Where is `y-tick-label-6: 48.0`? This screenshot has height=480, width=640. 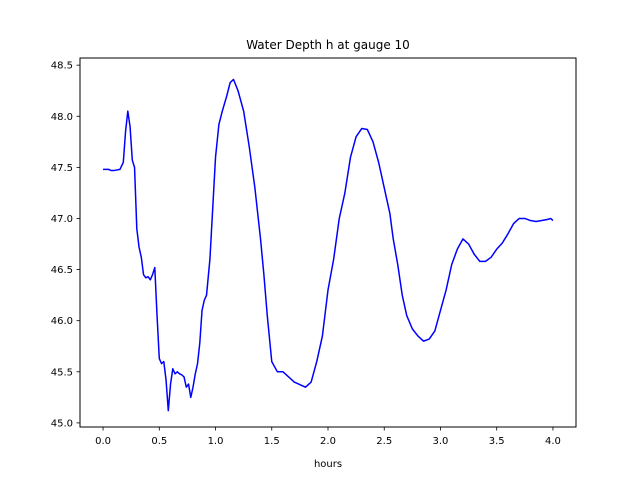
y-tick-label-6: 48.0 is located at coordinates (62, 117).